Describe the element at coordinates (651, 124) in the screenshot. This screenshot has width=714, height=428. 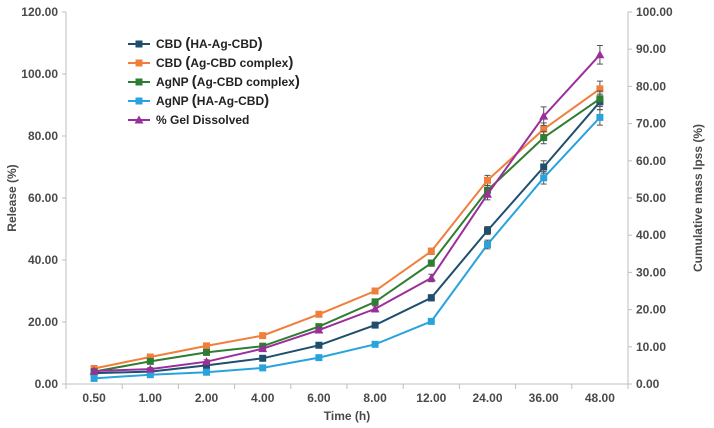
I see `y2-tick-label: 70.00` at that location.